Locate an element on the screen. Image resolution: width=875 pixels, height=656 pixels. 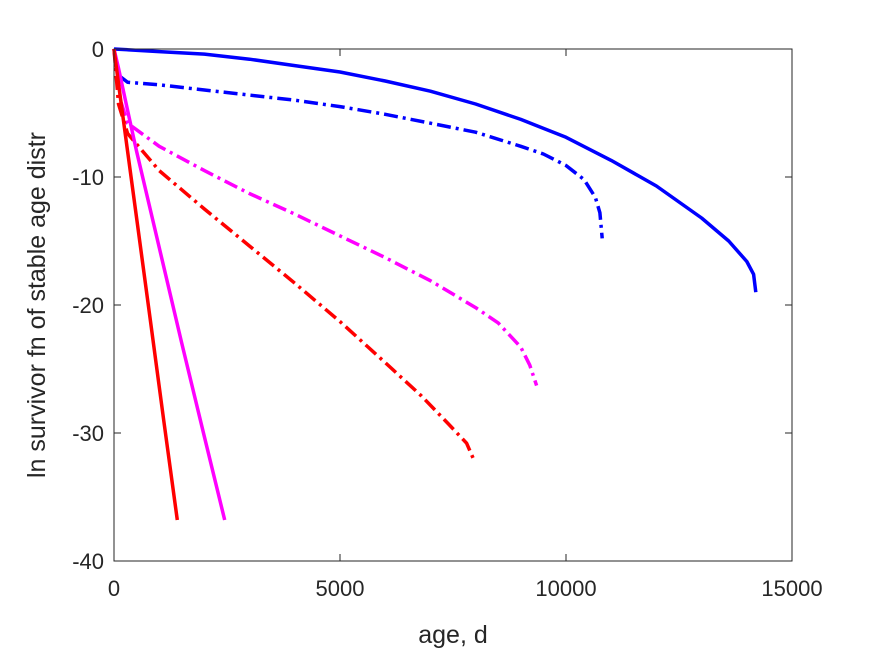
y-tick-label: -10 is located at coordinates (88, 177).